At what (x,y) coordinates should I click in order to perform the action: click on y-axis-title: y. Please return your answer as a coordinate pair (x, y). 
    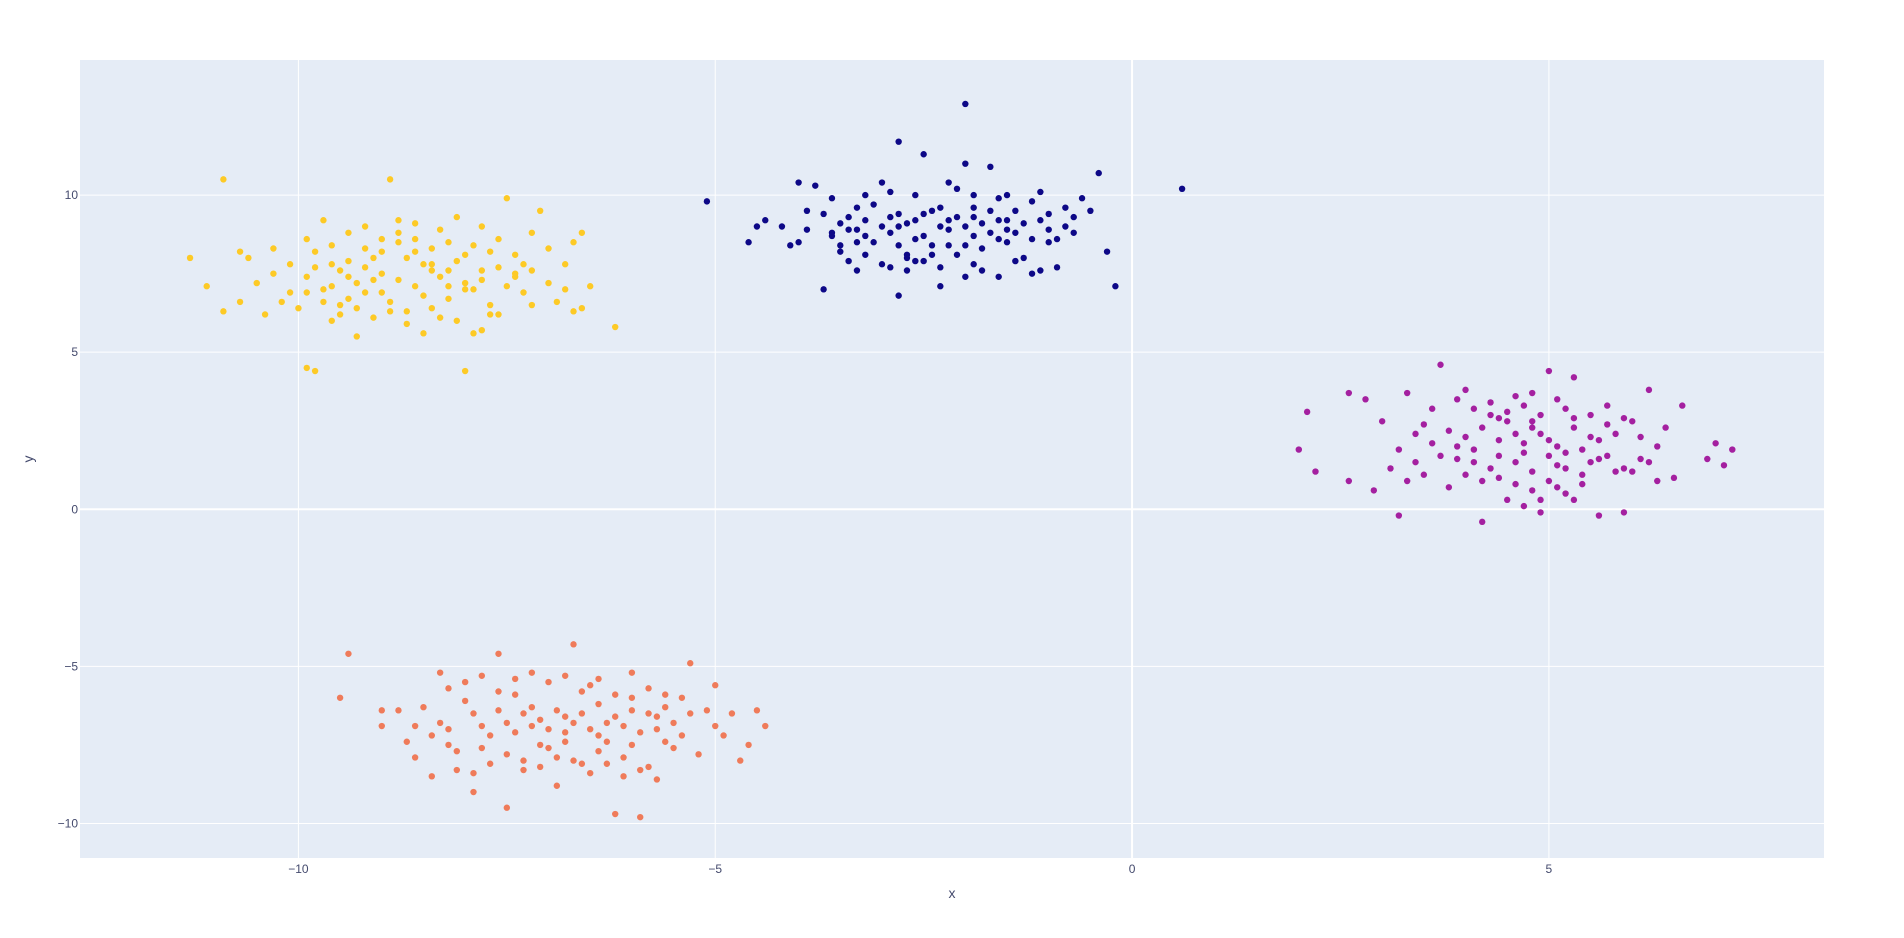
    Looking at the image, I should click on (28, 459).